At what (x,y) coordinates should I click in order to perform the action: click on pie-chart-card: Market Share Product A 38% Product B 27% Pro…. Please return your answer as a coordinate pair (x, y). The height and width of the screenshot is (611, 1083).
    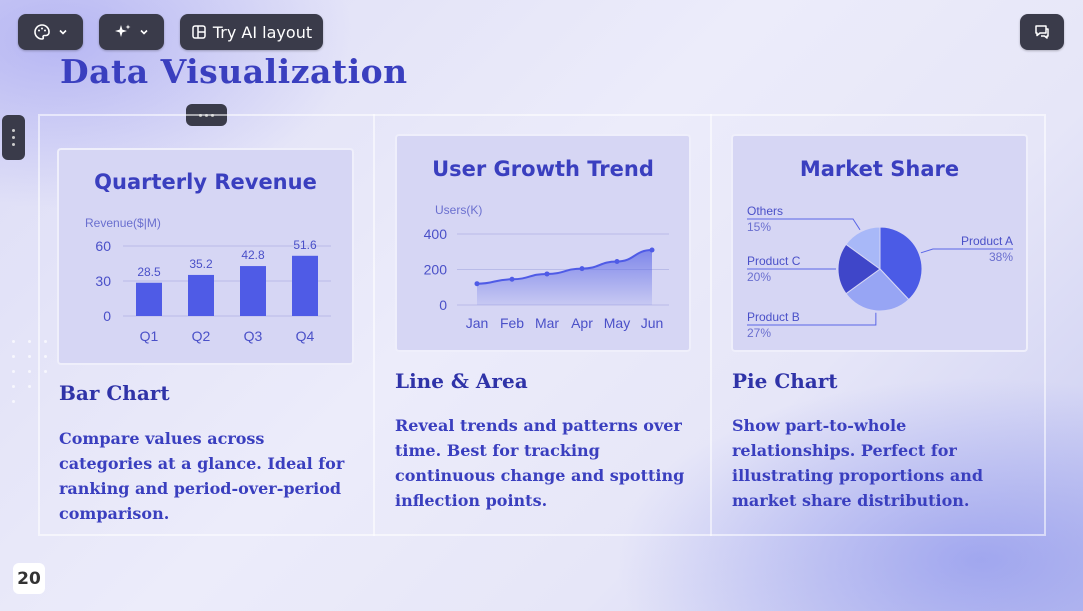
    Looking at the image, I should click on (879, 243).